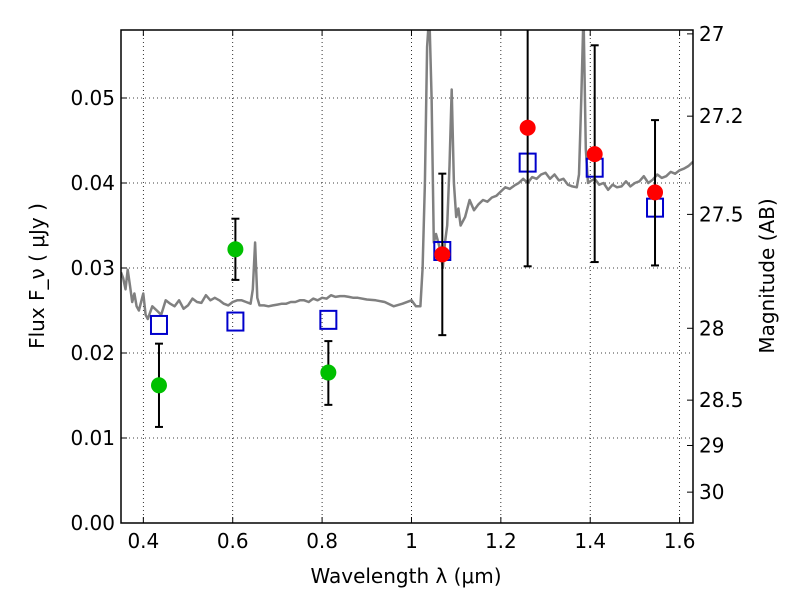 The width and height of the screenshot is (800, 600). I want to click on right-tick-label: 28, so click(711, 328).